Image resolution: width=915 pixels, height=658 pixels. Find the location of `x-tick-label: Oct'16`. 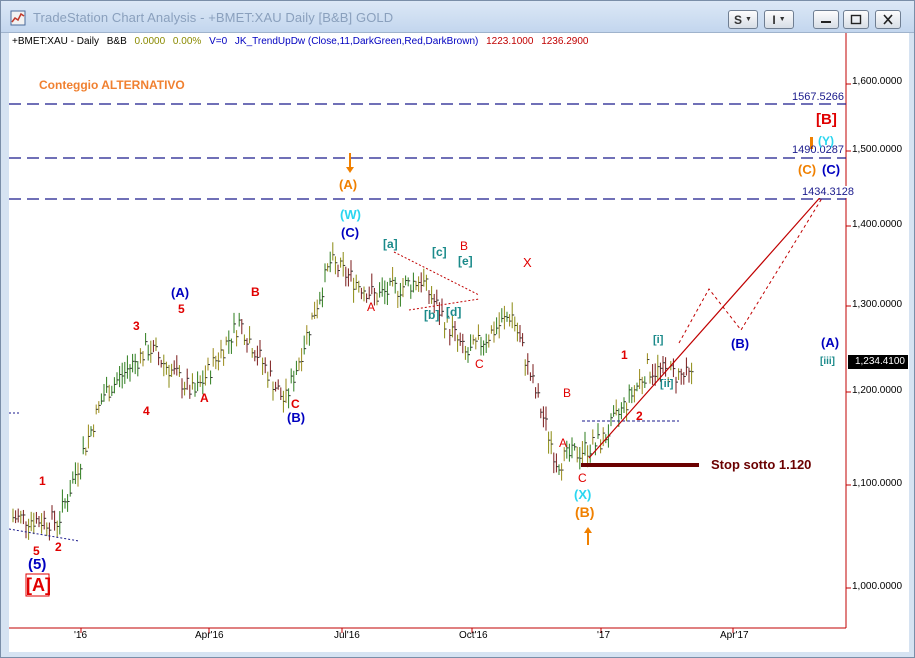

x-tick-label: Oct'16 is located at coordinates (473, 635).